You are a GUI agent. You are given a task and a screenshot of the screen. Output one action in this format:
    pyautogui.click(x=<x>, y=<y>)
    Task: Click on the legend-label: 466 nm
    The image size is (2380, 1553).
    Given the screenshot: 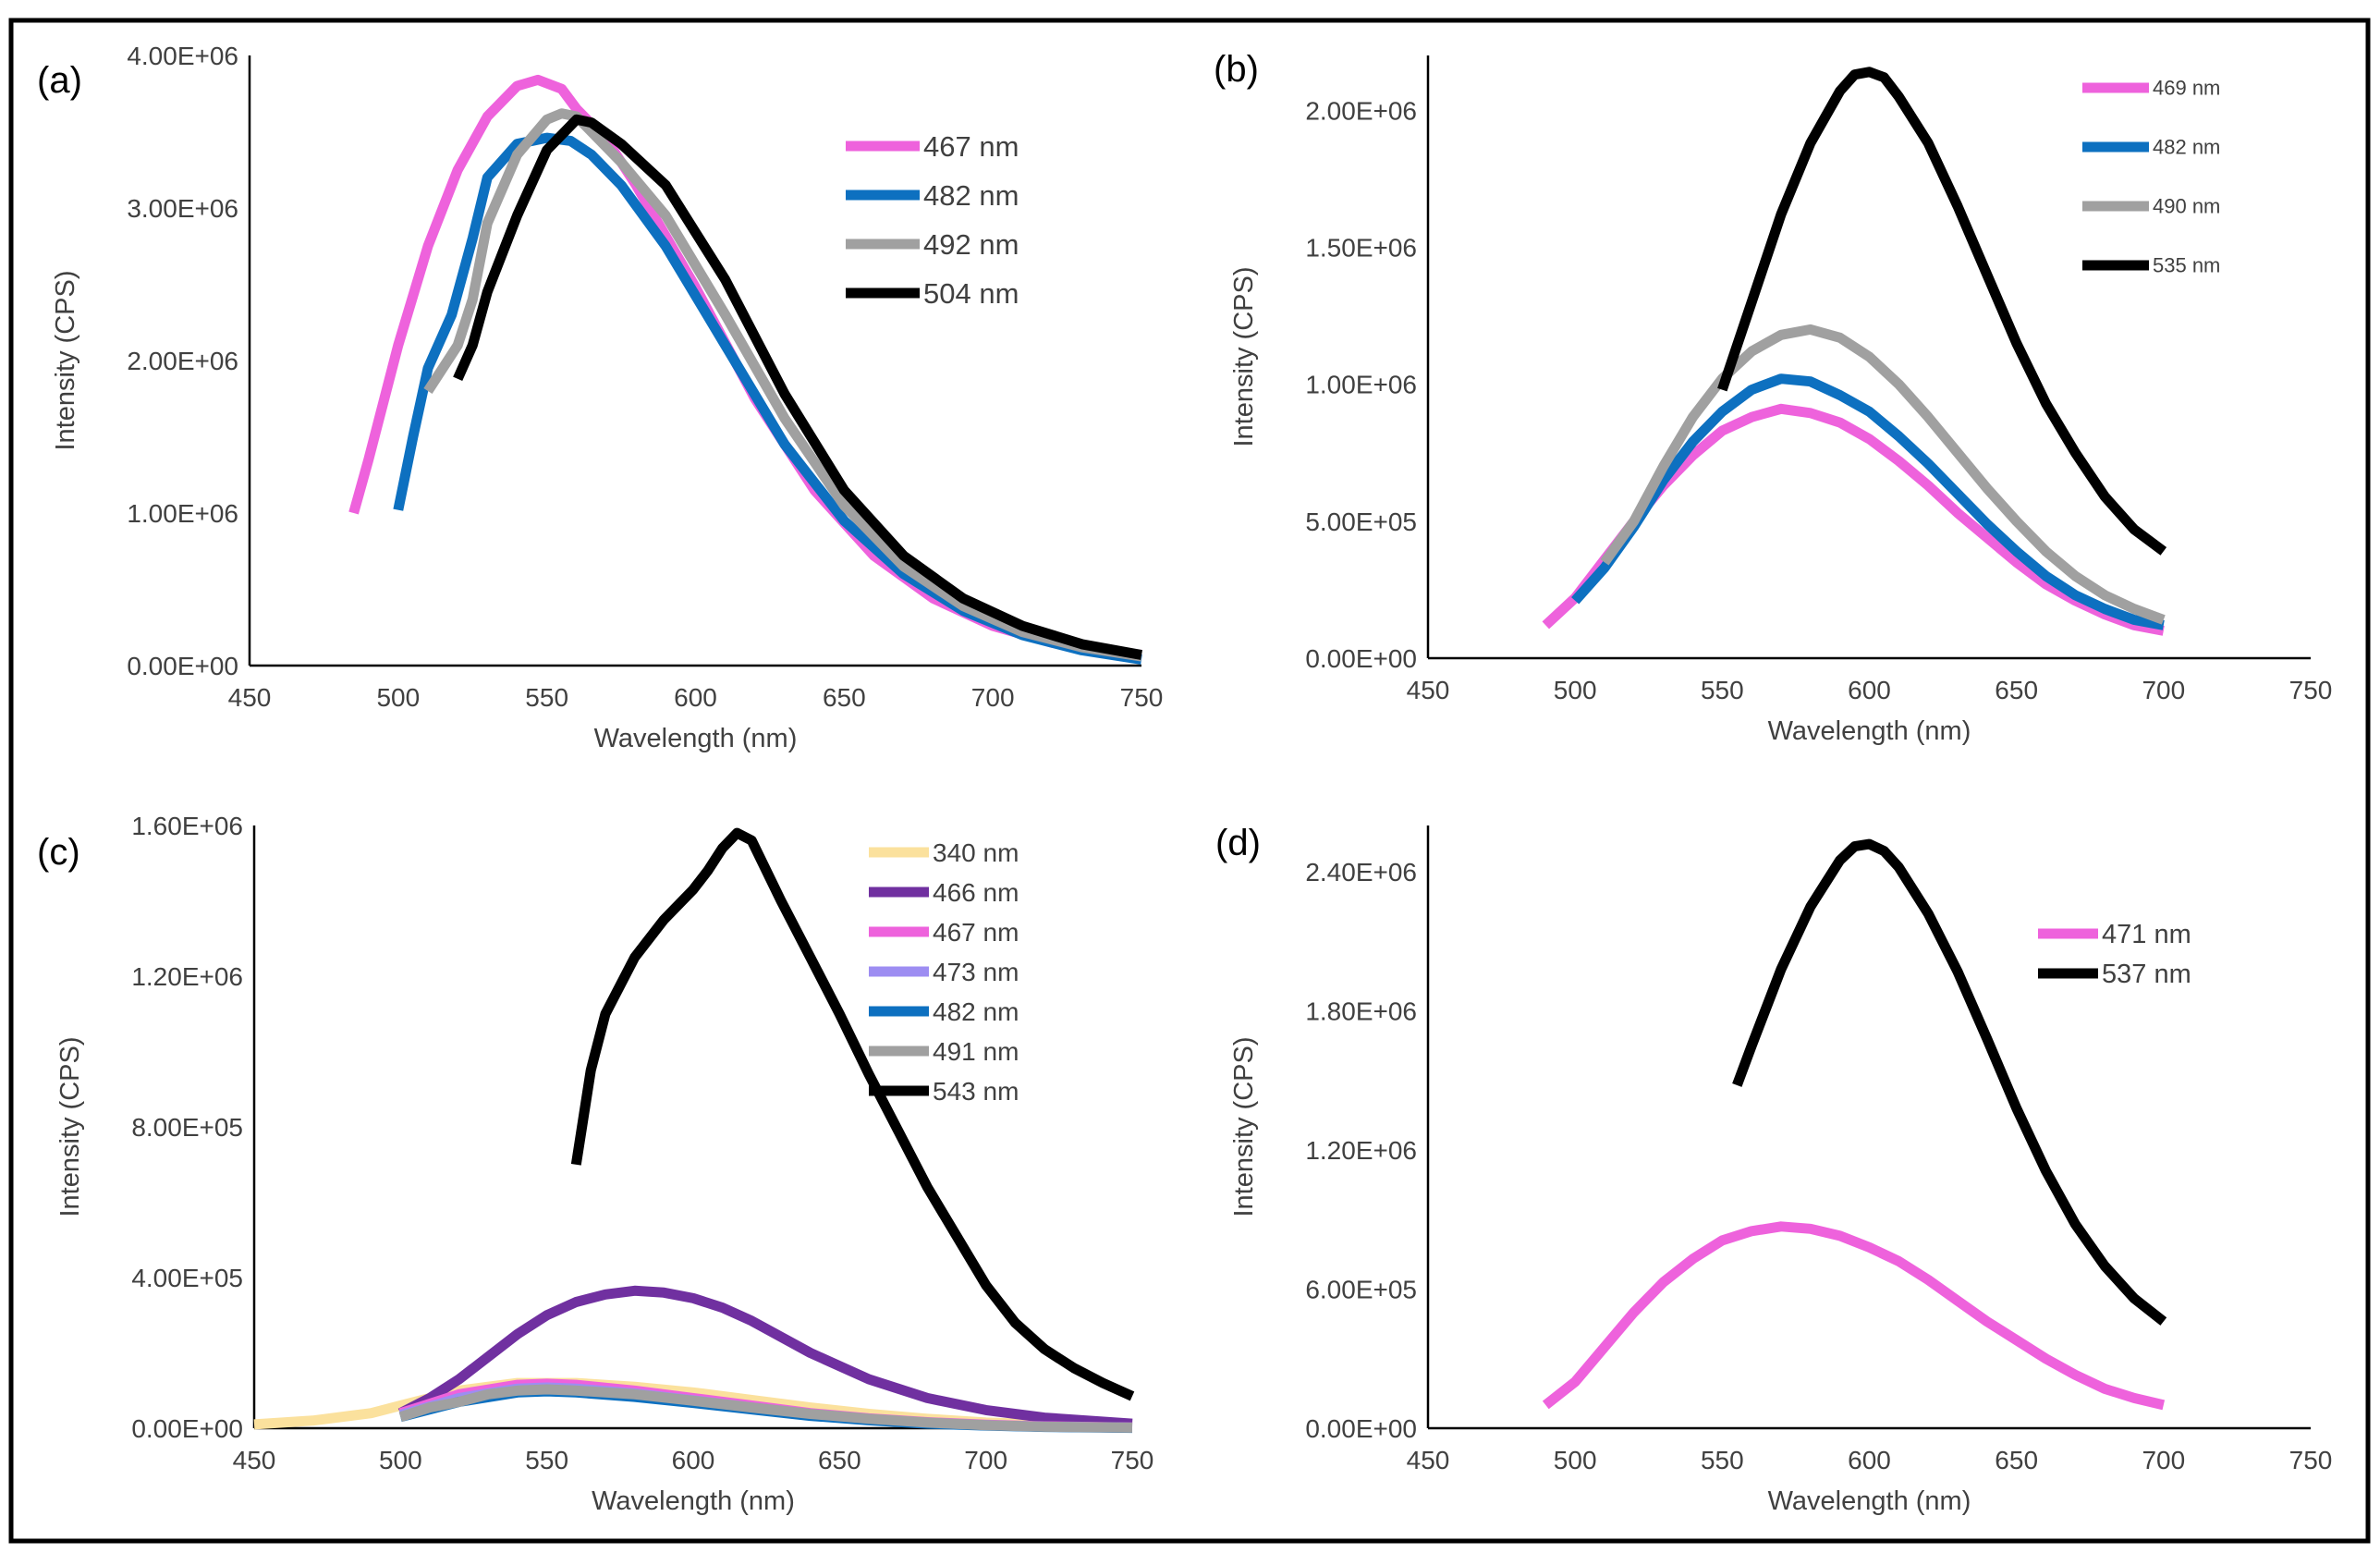 What is the action you would take?
    pyautogui.click(x=976, y=893)
    